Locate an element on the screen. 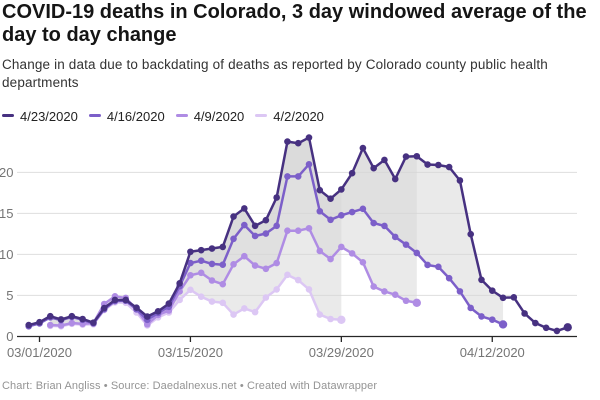  svg-text: 04/12/2020 is located at coordinates (492, 352).